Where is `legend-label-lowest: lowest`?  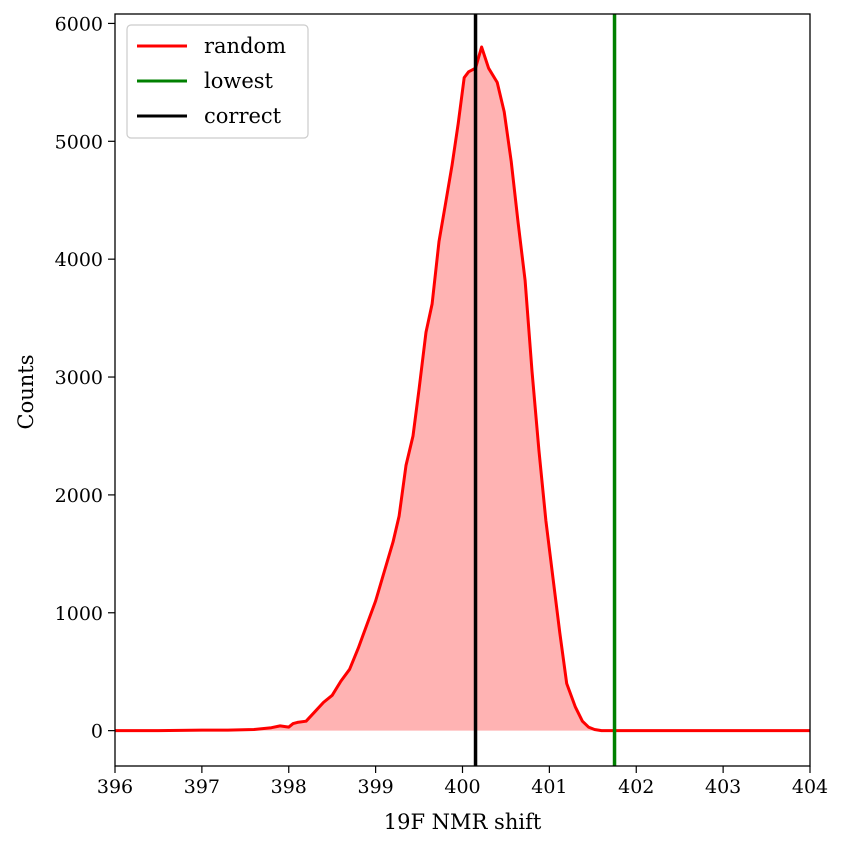
legend-label-lowest: lowest is located at coordinates (239, 81).